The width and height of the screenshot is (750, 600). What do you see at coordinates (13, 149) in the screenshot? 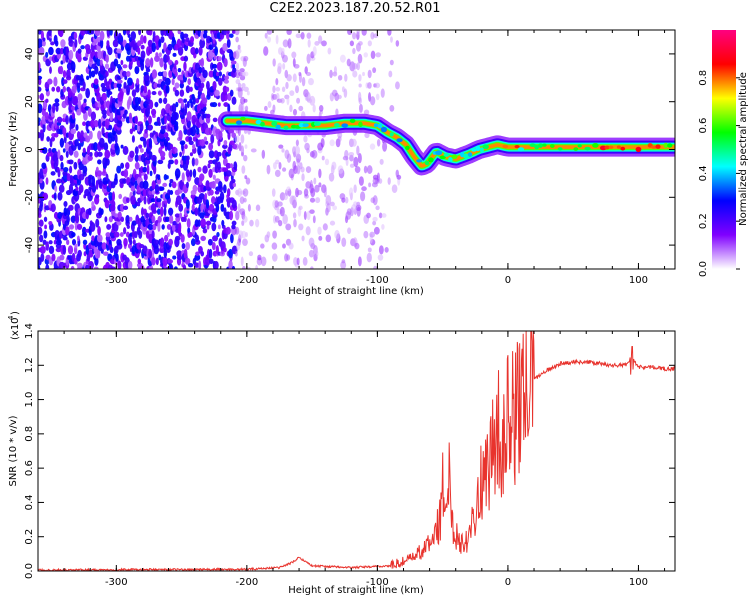
I see `spectrogram-y-label: Frequency (Hz)` at bounding box center [13, 149].